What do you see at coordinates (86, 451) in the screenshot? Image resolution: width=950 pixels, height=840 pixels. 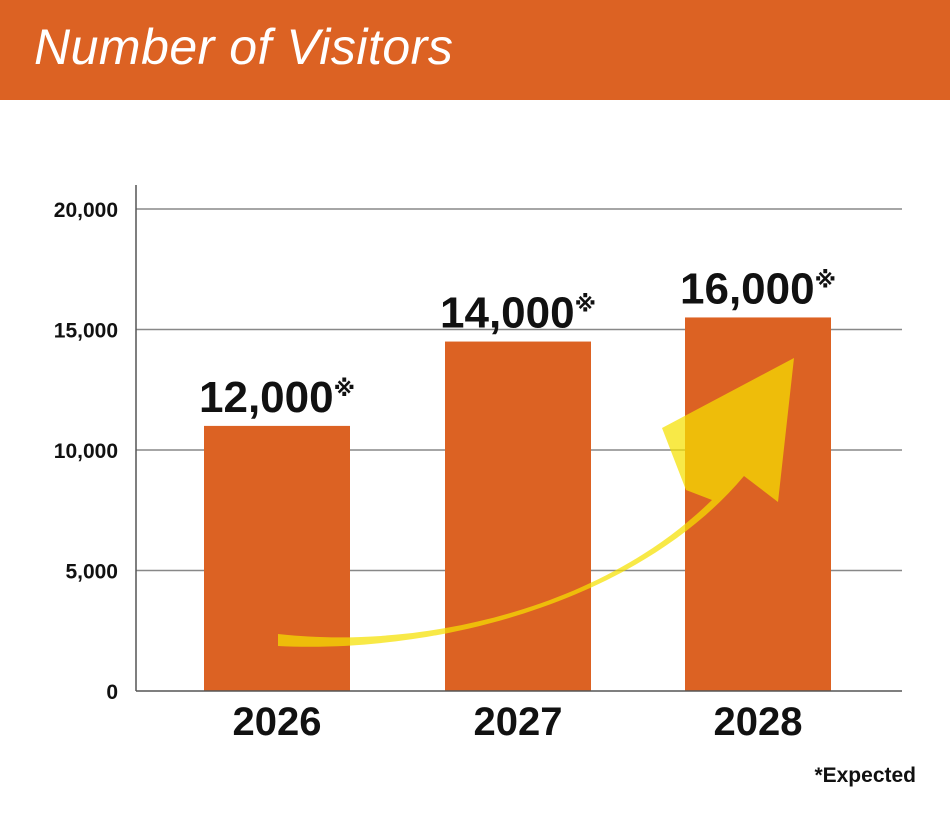 I see `y-tick-label: 10,000` at bounding box center [86, 451].